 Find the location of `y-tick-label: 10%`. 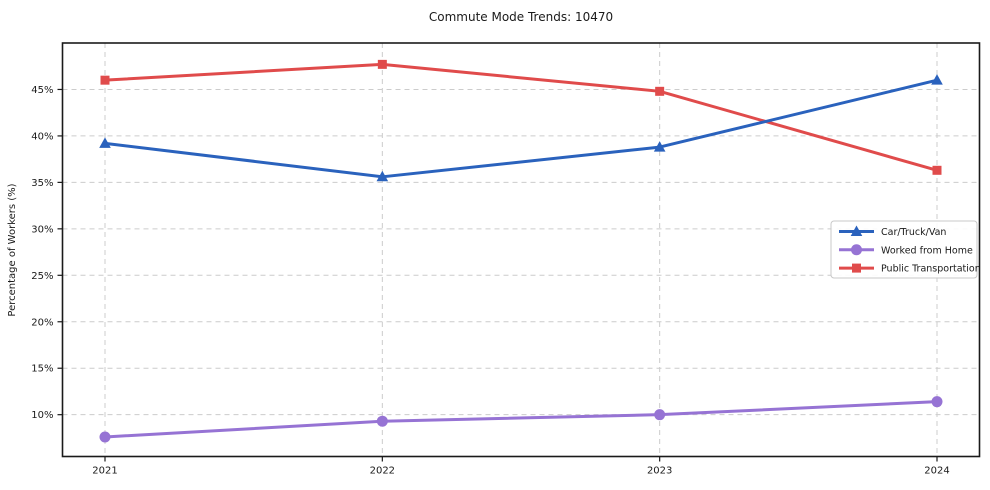

y-tick-label: 10% is located at coordinates (42, 415).